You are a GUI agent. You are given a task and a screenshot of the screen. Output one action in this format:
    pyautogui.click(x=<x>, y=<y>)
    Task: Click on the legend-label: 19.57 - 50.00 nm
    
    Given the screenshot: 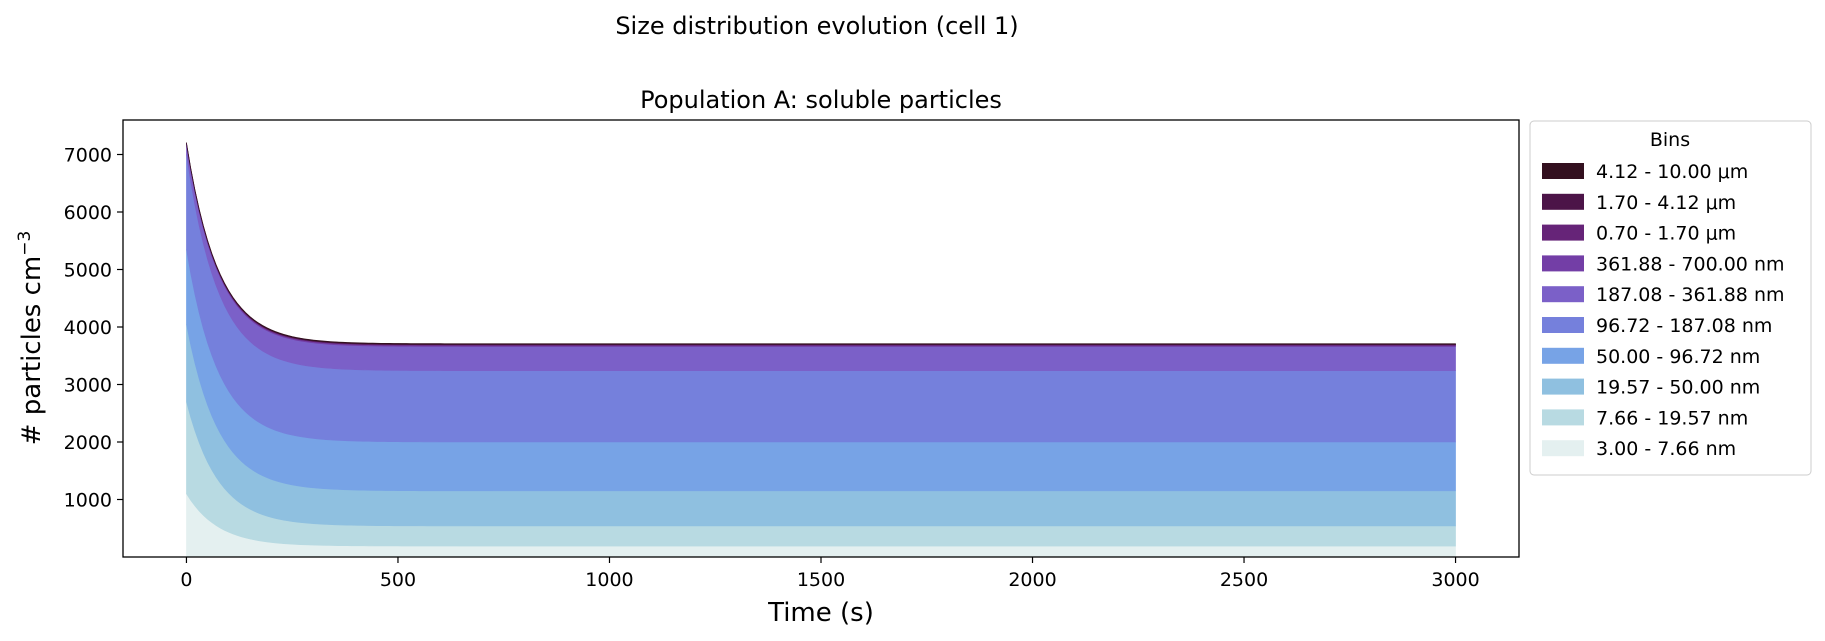 What is the action you would take?
    pyautogui.click(x=1678, y=388)
    